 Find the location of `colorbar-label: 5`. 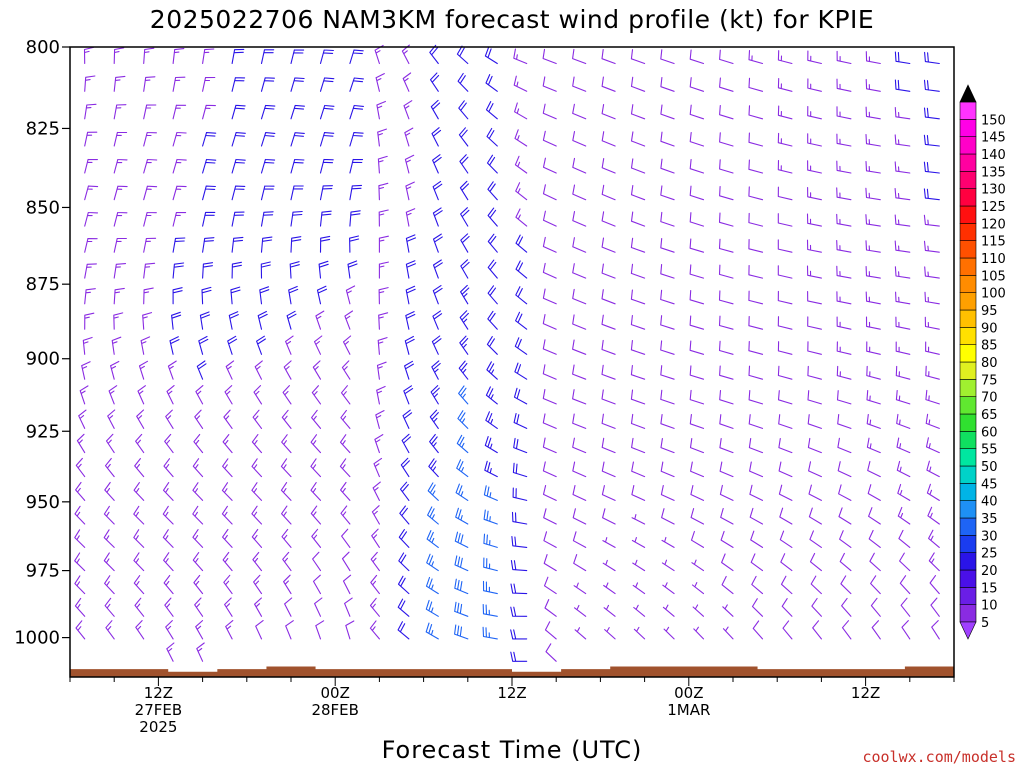

colorbar-label: 5 is located at coordinates (985, 623).